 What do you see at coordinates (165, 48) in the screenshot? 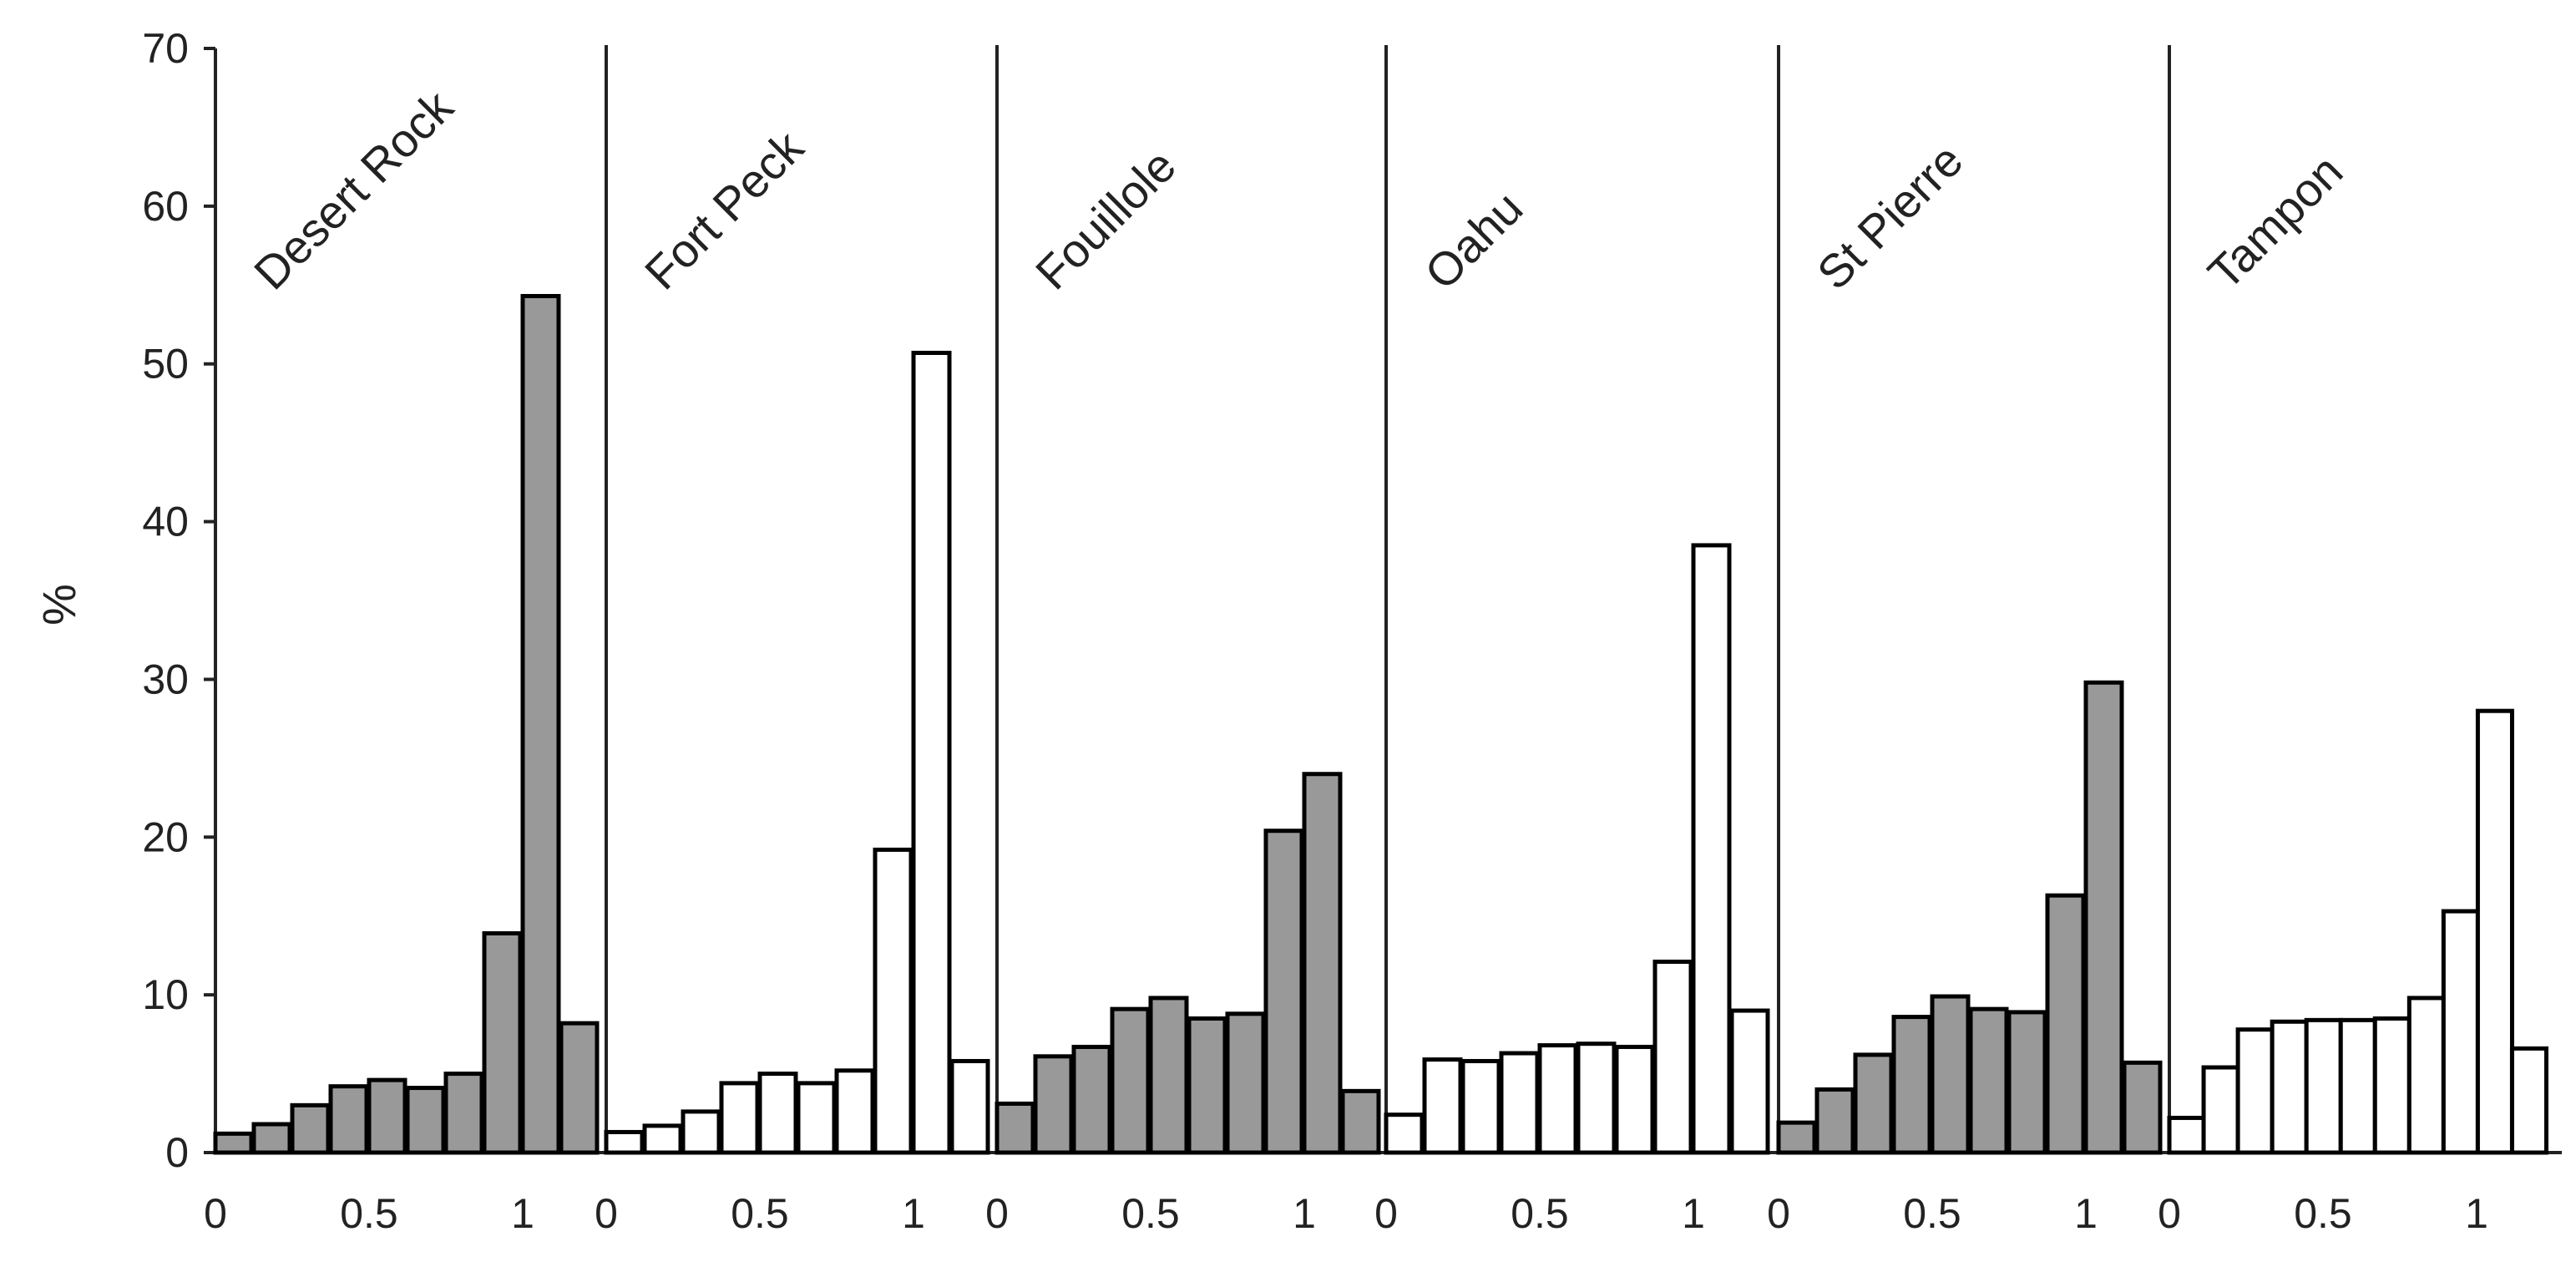
I see `y-tick-label: 70` at bounding box center [165, 48].